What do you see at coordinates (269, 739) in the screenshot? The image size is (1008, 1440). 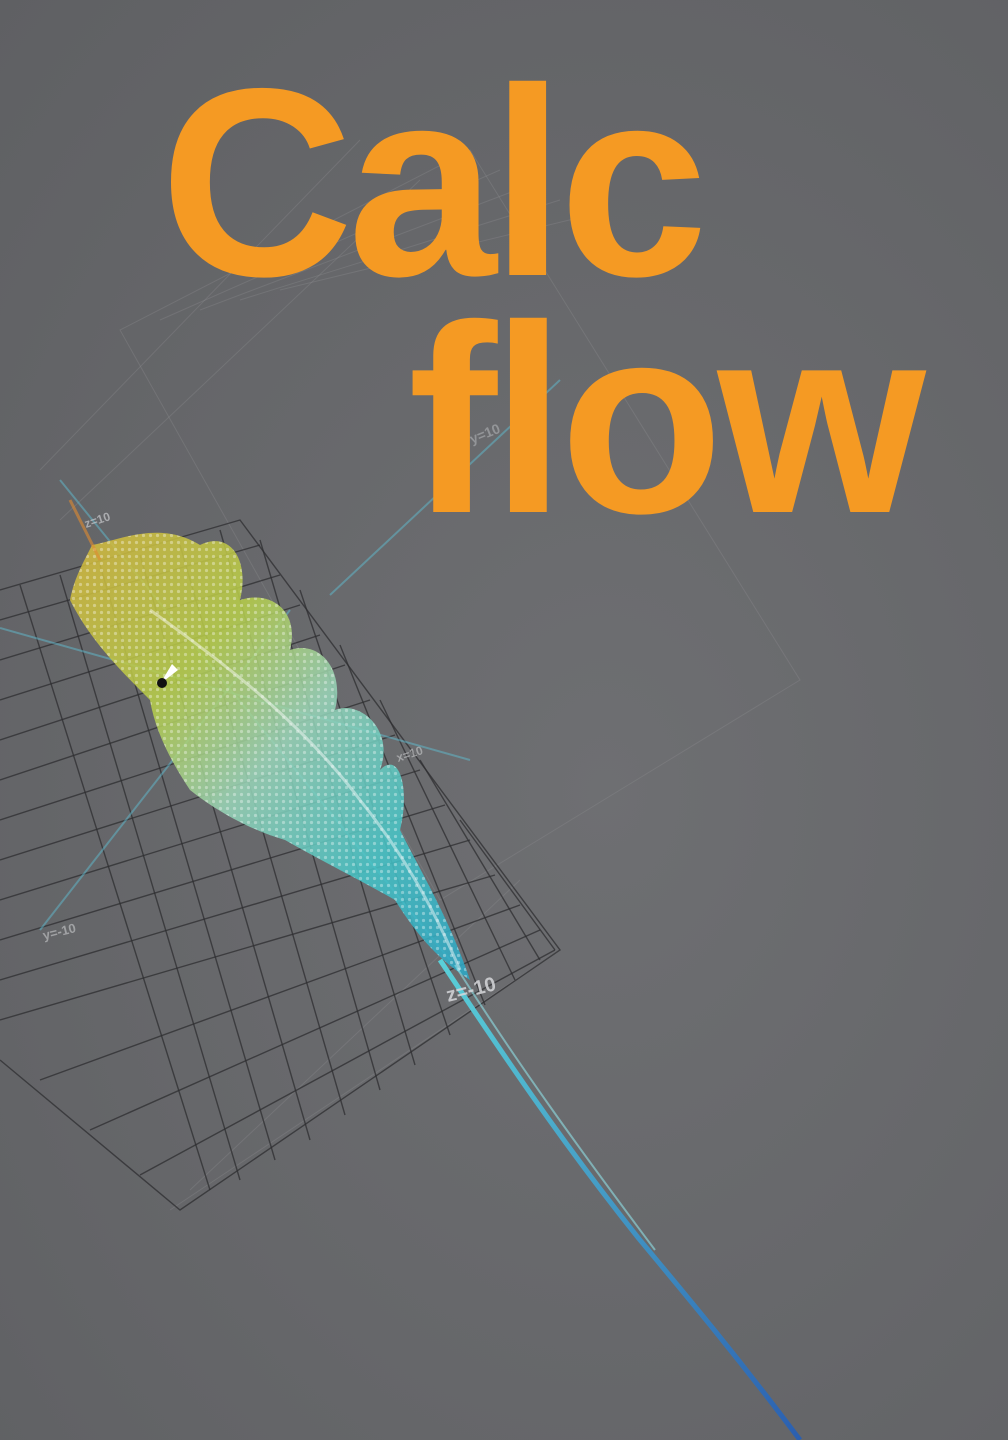 I see `function-surface` at bounding box center [269, 739].